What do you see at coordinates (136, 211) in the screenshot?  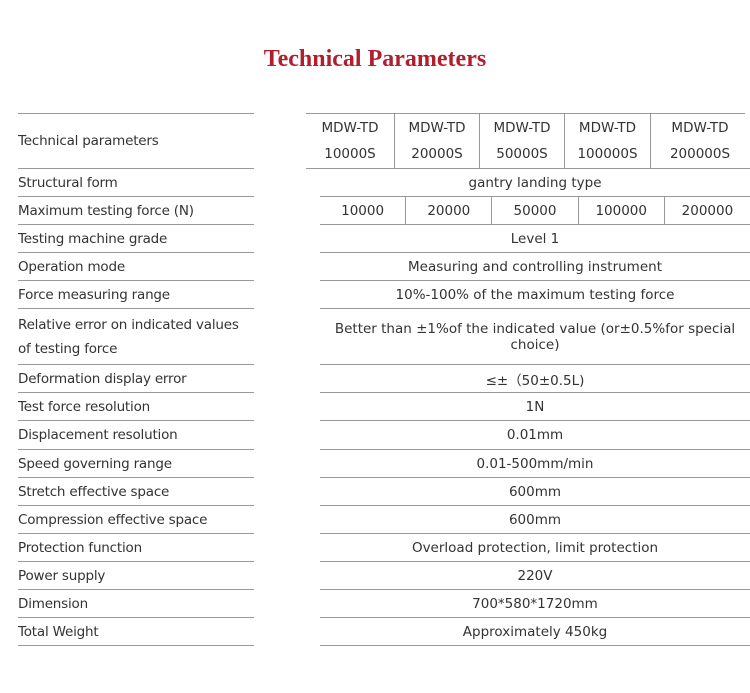 I see `row-label: Maximum testing force (N)` at bounding box center [136, 211].